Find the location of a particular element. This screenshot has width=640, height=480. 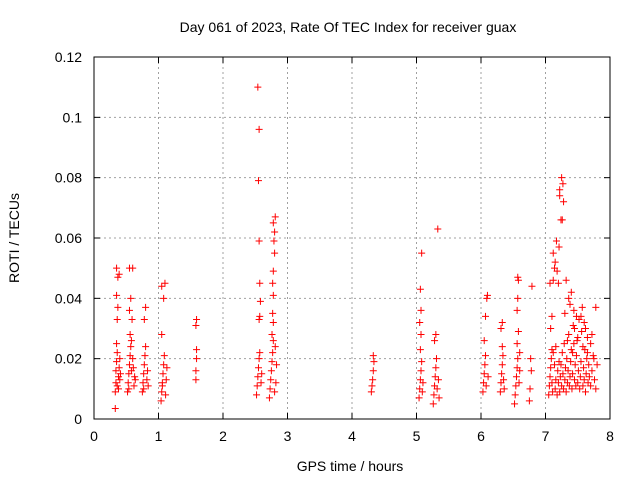

x-tick-label: 4 is located at coordinates (352, 436).